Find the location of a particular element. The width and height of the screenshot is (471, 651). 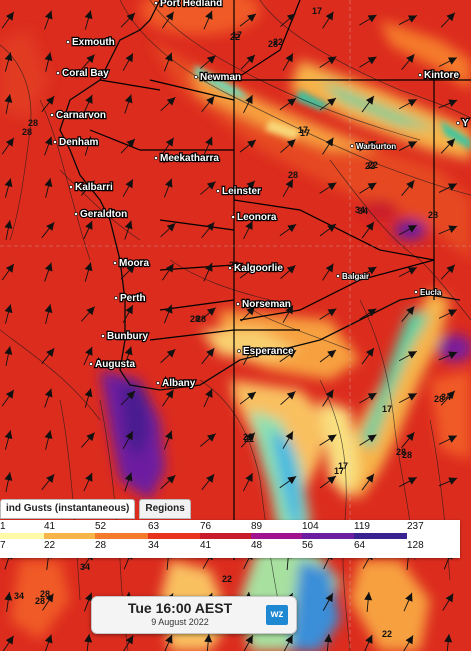

timestamp-box: Tue 16:00 AEST 9 August 2022 wz is located at coordinates (194, 615).